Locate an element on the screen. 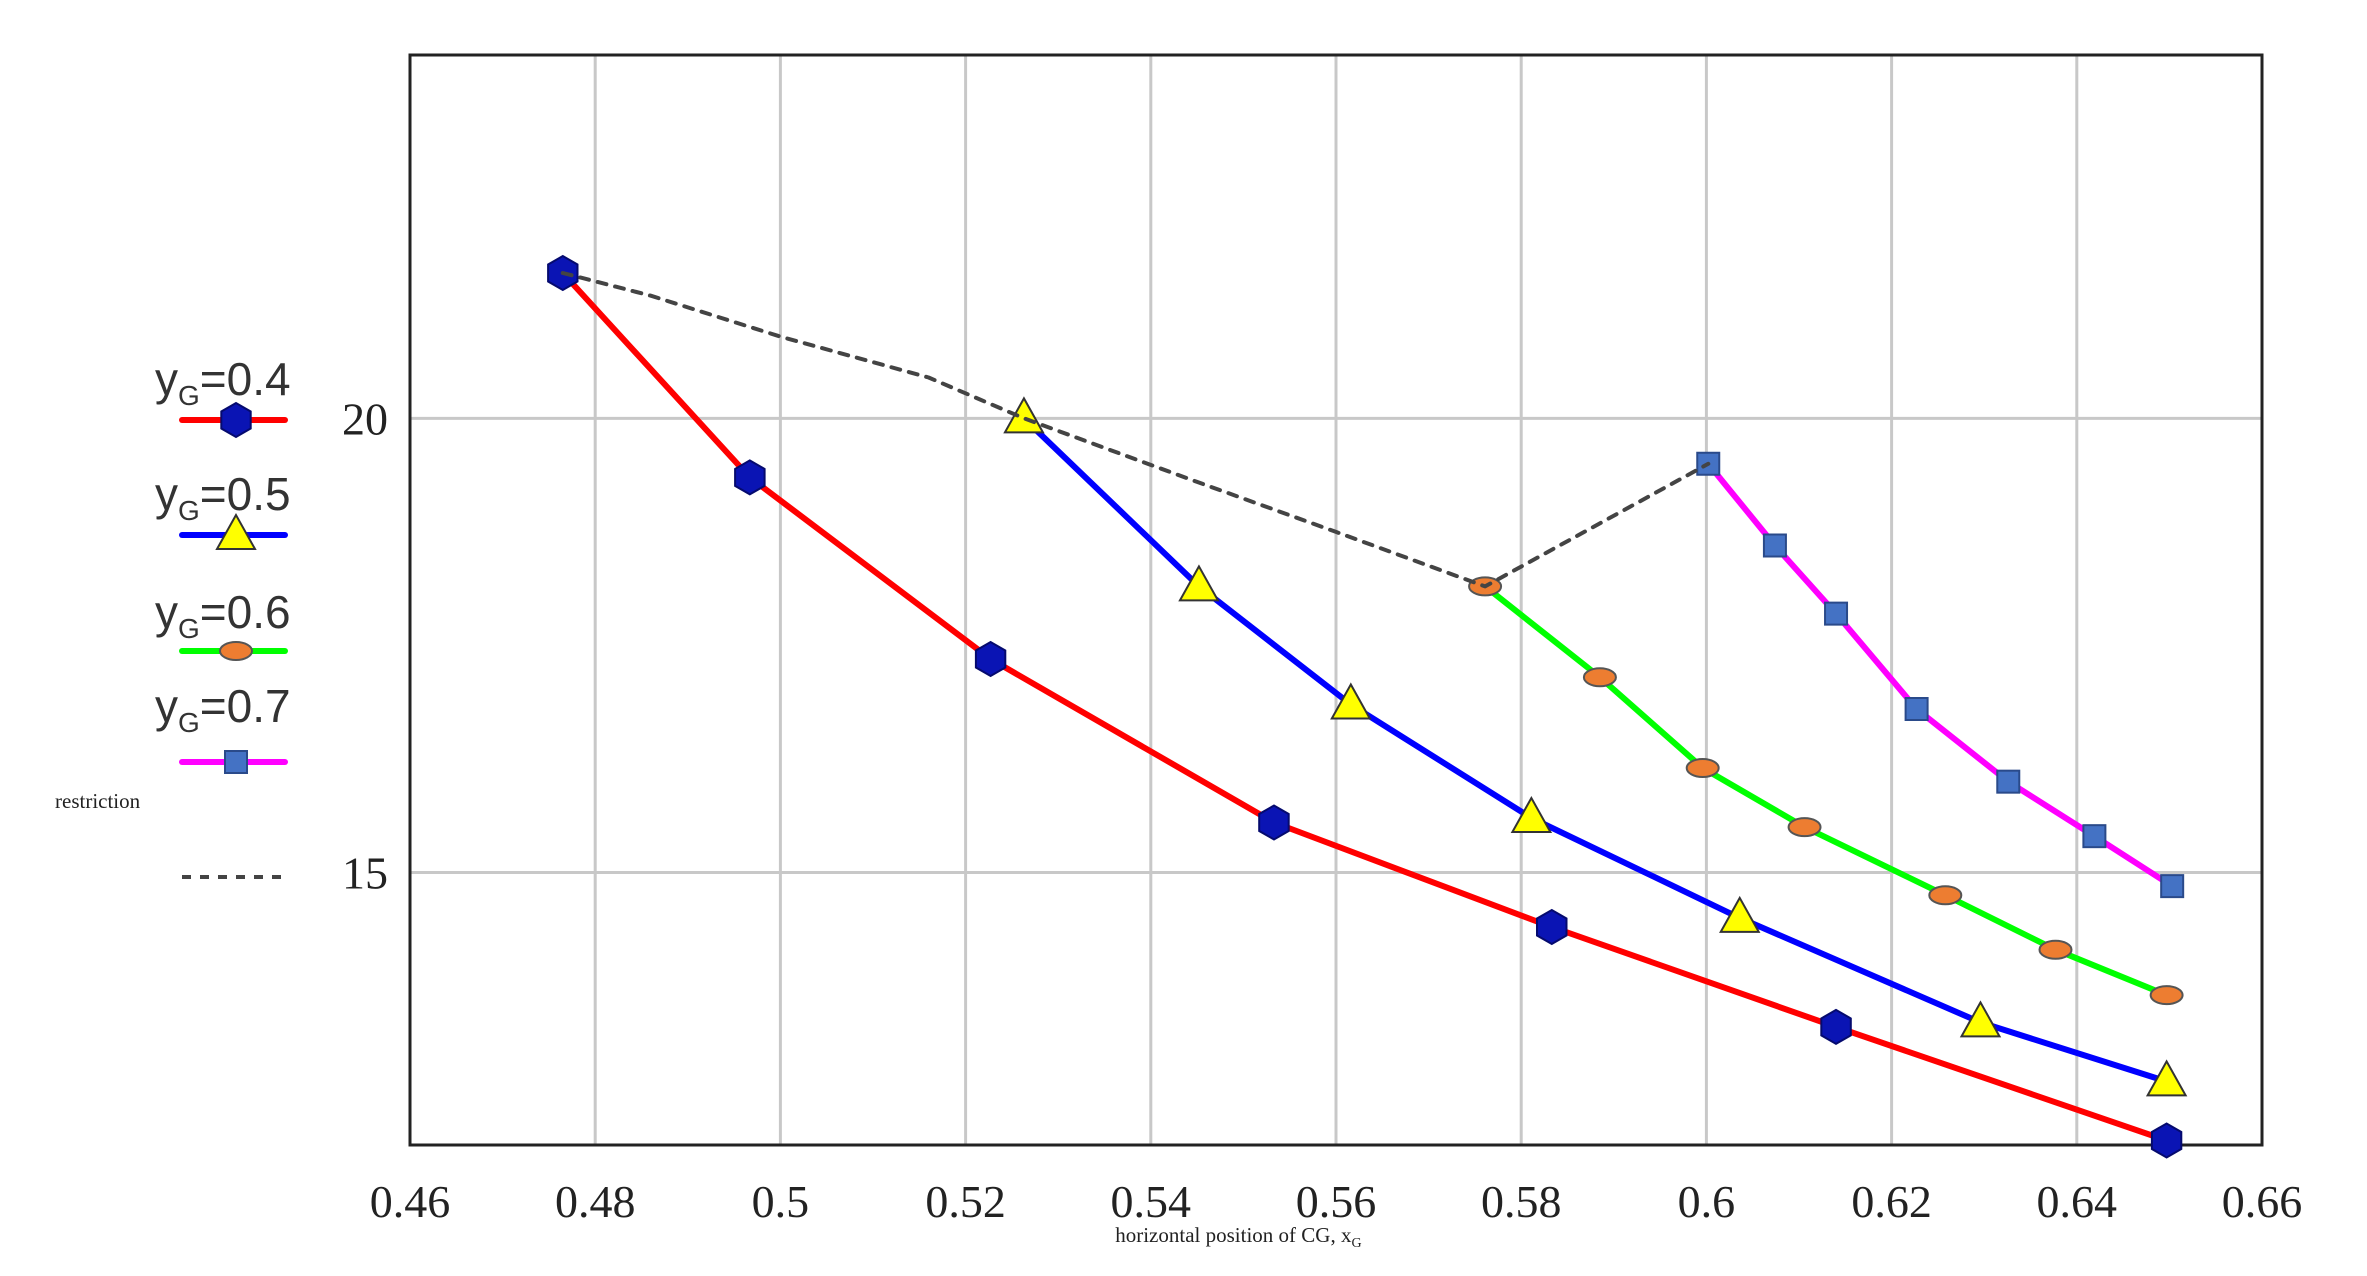  legend-value: =0.7 is located at coordinates (245, 706).